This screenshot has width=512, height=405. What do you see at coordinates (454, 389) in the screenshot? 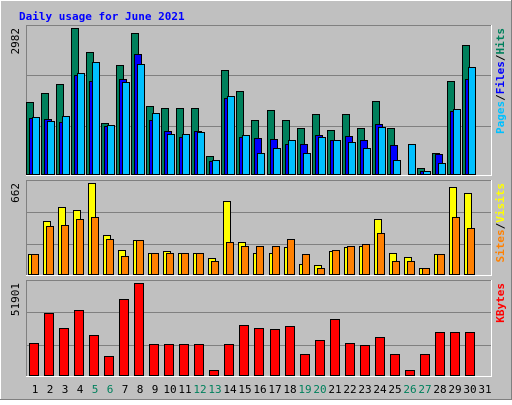
I see `x-tick-label-day-29: 29` at bounding box center [454, 389].